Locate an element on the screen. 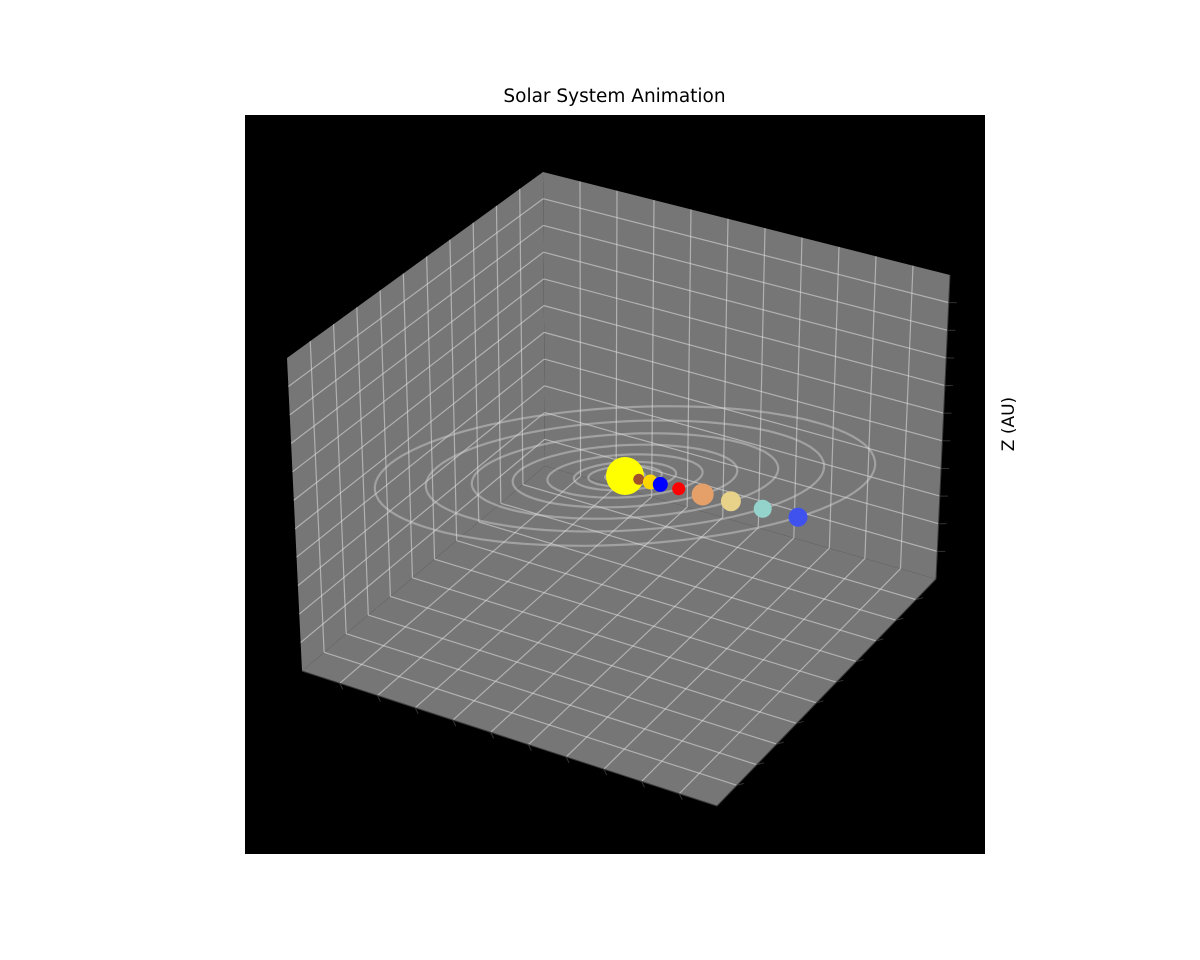 The image size is (1200, 960). z-axis-line is located at coordinates (943, 427).